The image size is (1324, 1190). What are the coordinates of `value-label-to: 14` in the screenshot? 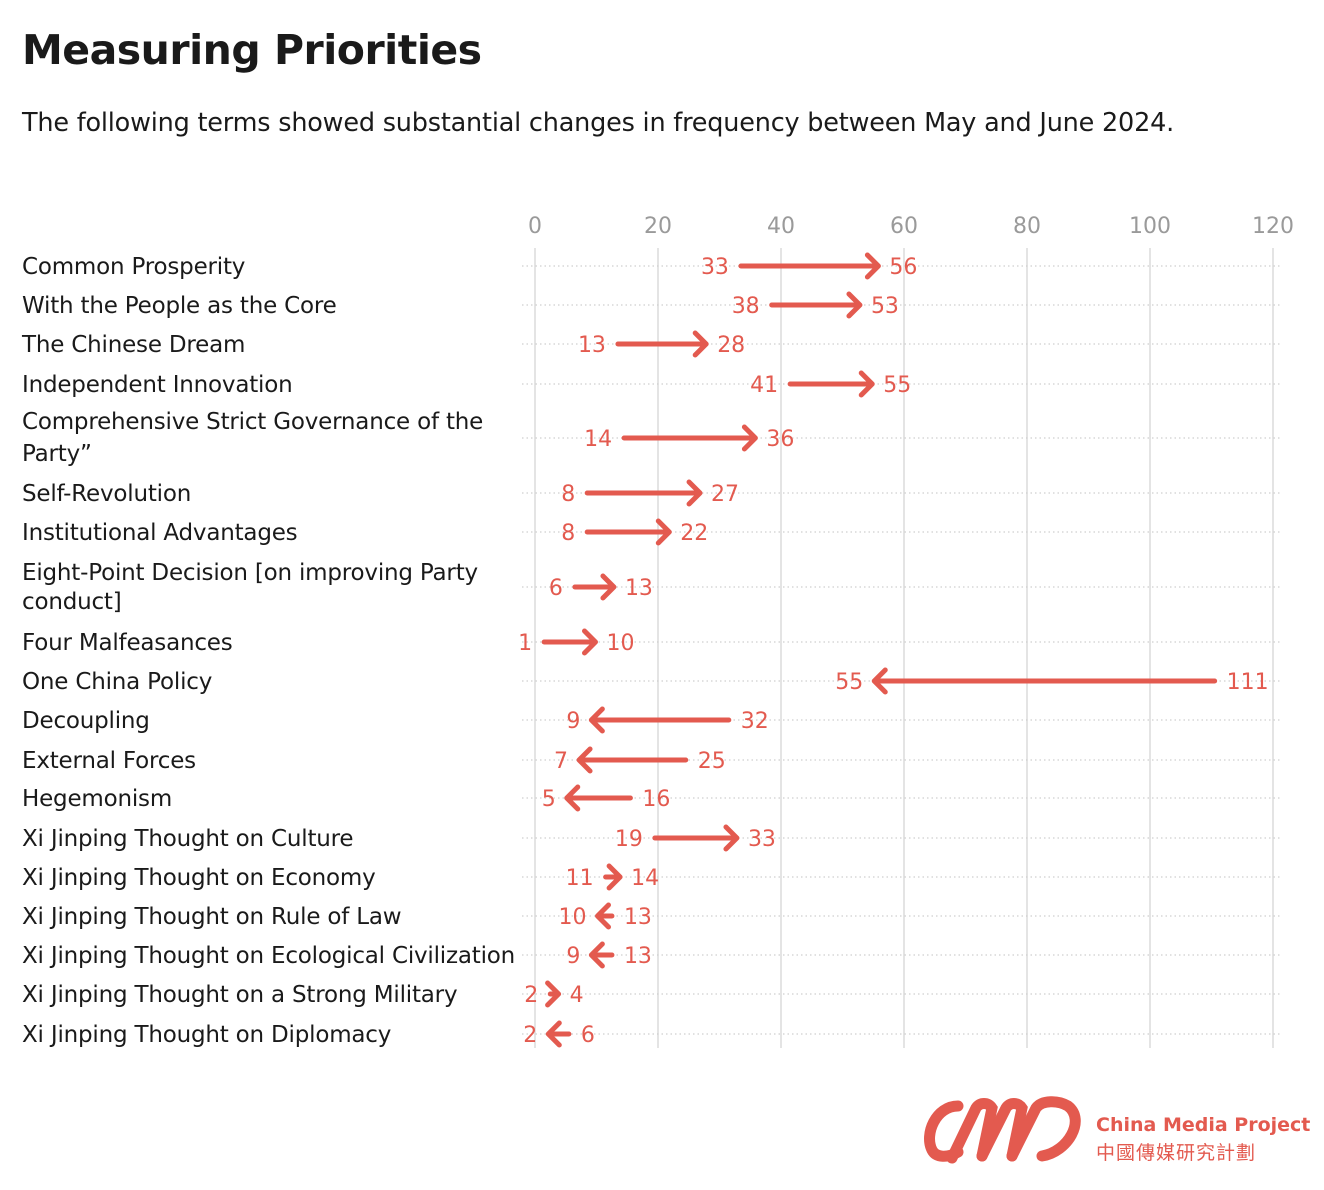 It's located at (645, 878).